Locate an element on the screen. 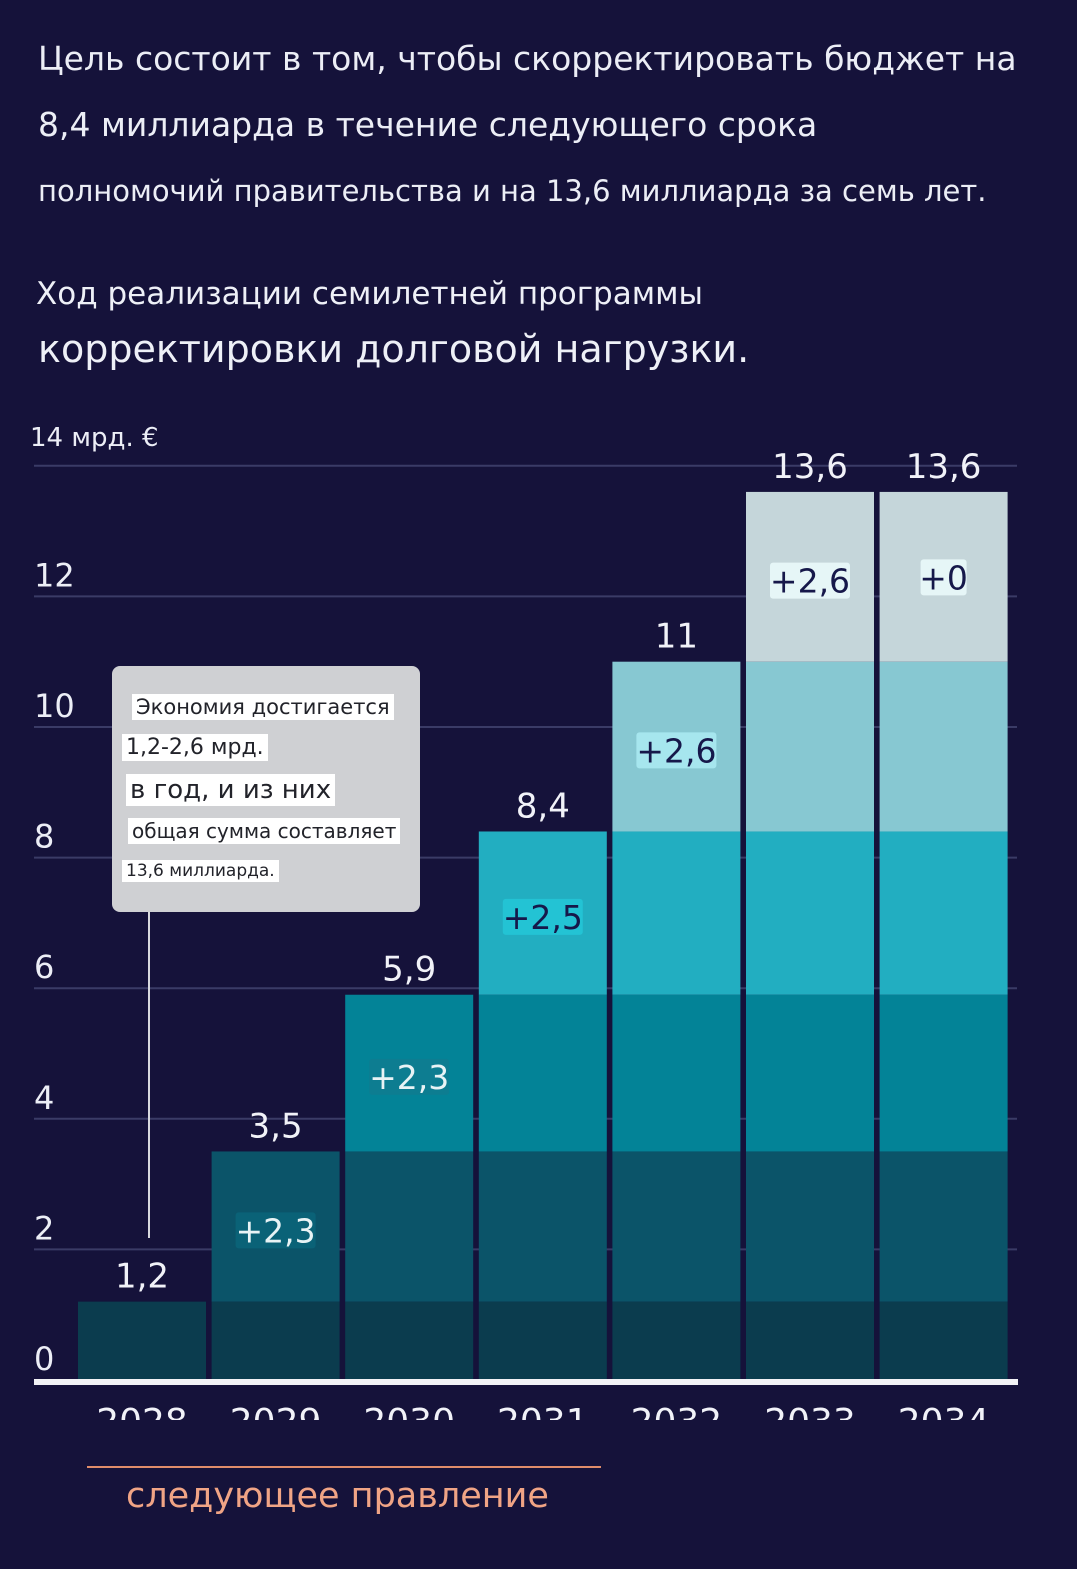 The width and height of the screenshot is (1077, 1569). increment-badge-2032 is located at coordinates (676, 750).